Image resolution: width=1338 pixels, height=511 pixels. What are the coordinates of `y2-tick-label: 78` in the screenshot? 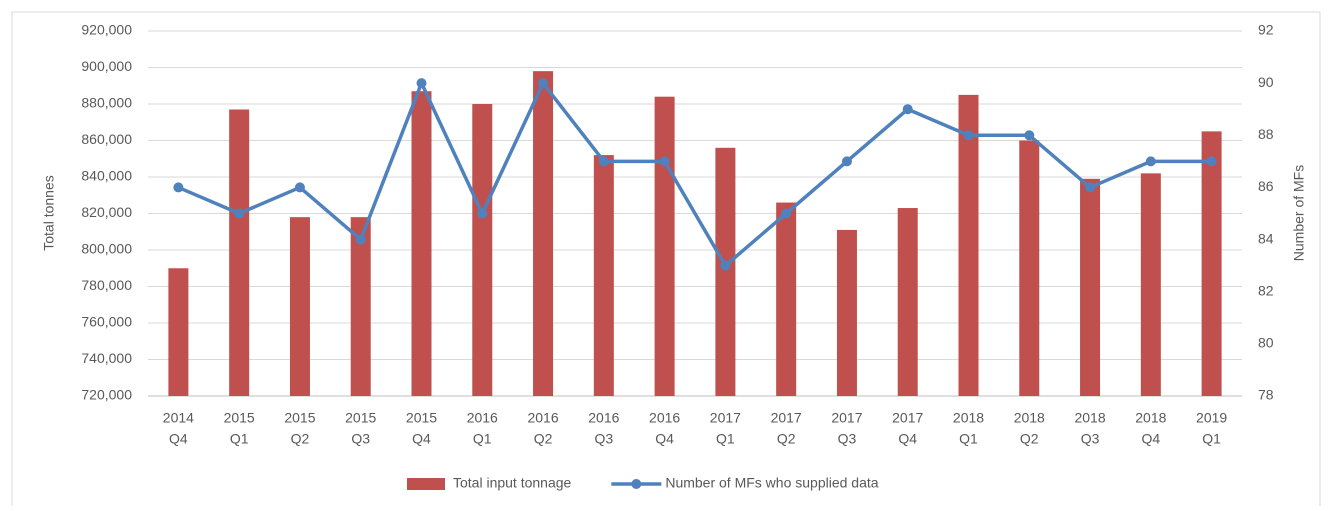 It's located at (1266, 395).